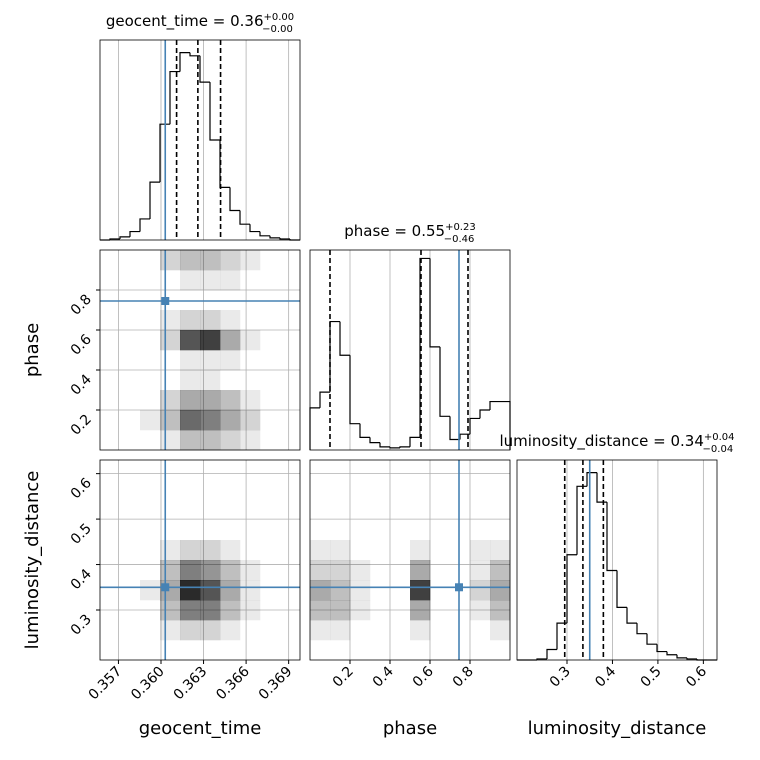 The height and width of the screenshot is (760, 760). What do you see at coordinates (617, 728) in the screenshot?
I see `x-axis-label: luminosity_distance` at bounding box center [617, 728].